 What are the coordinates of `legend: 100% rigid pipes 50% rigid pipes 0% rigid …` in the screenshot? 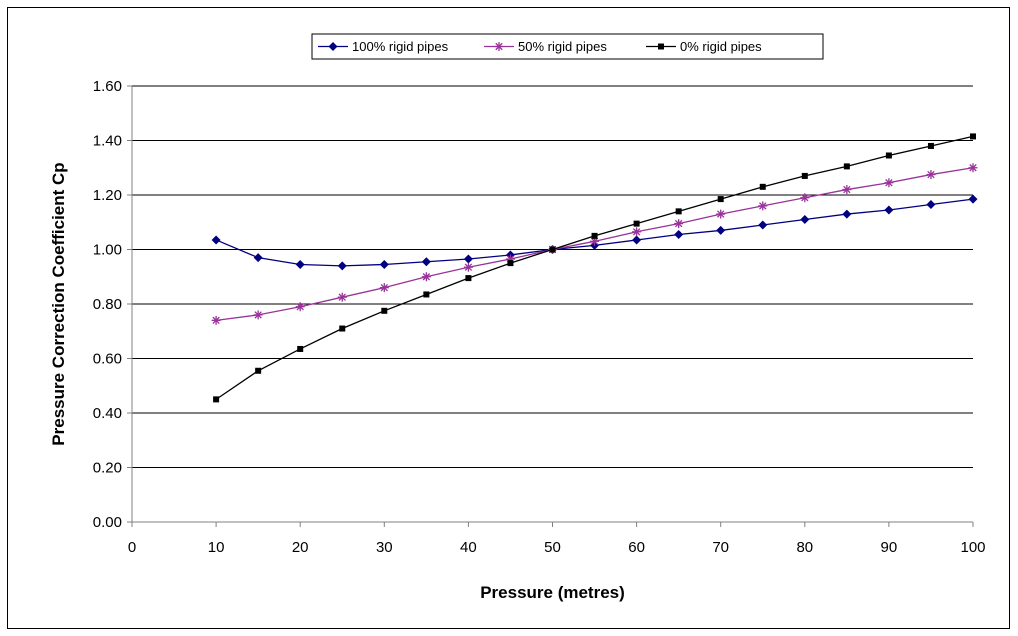 It's located at (567, 46).